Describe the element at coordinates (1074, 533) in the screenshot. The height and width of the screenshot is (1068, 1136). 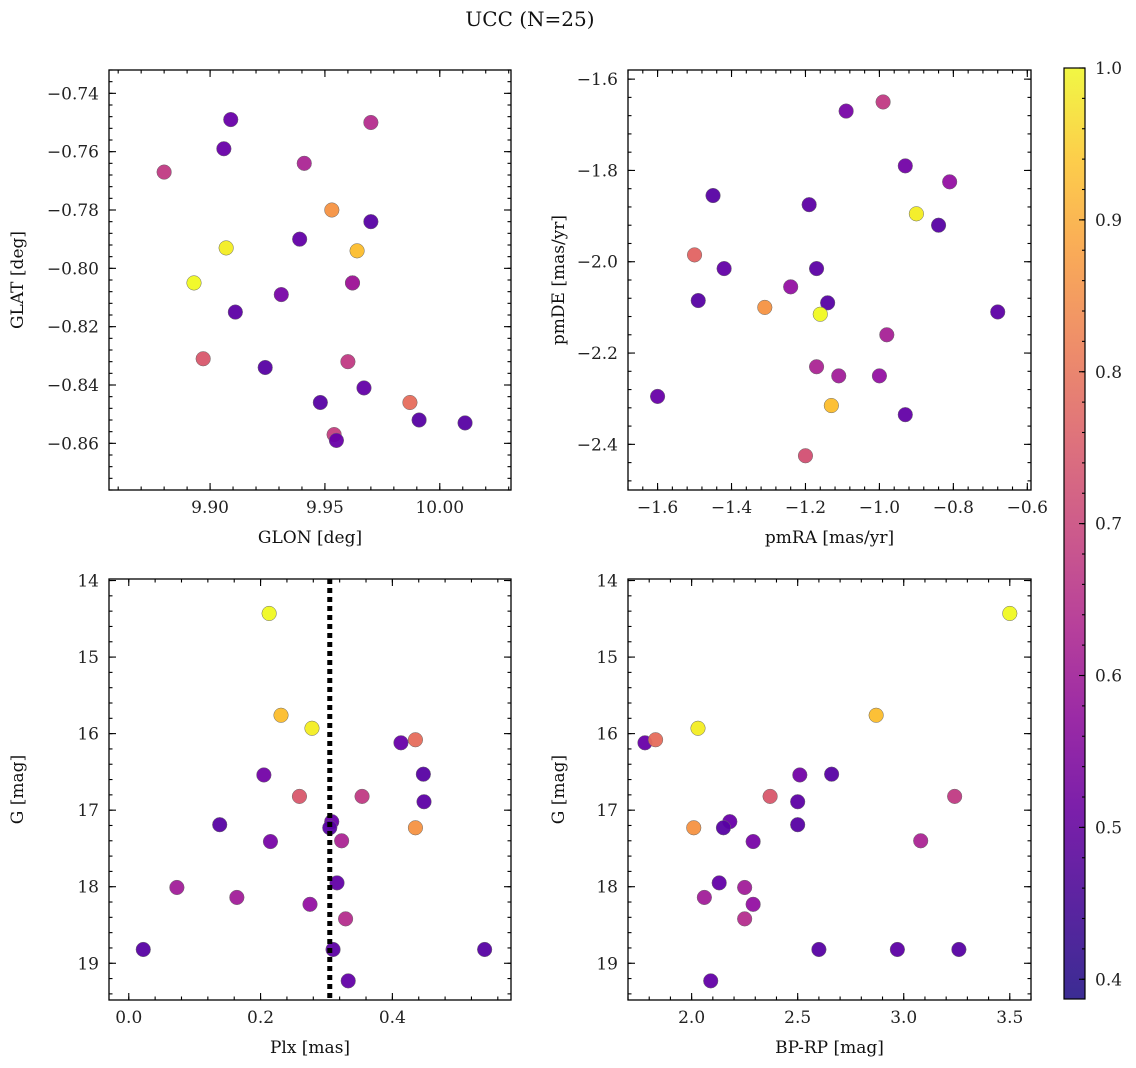
I see `colorbar-gradient` at that location.